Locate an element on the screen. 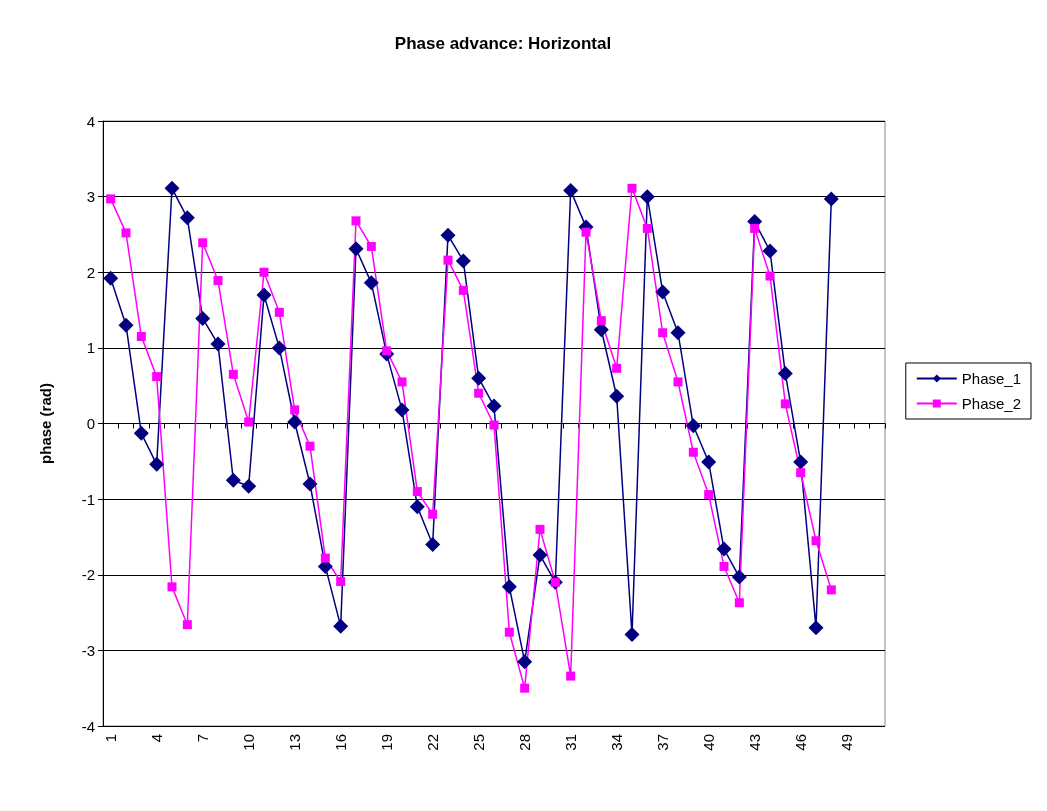 The width and height of the screenshot is (1047, 811). legend-label: Phase_1 is located at coordinates (991, 378).